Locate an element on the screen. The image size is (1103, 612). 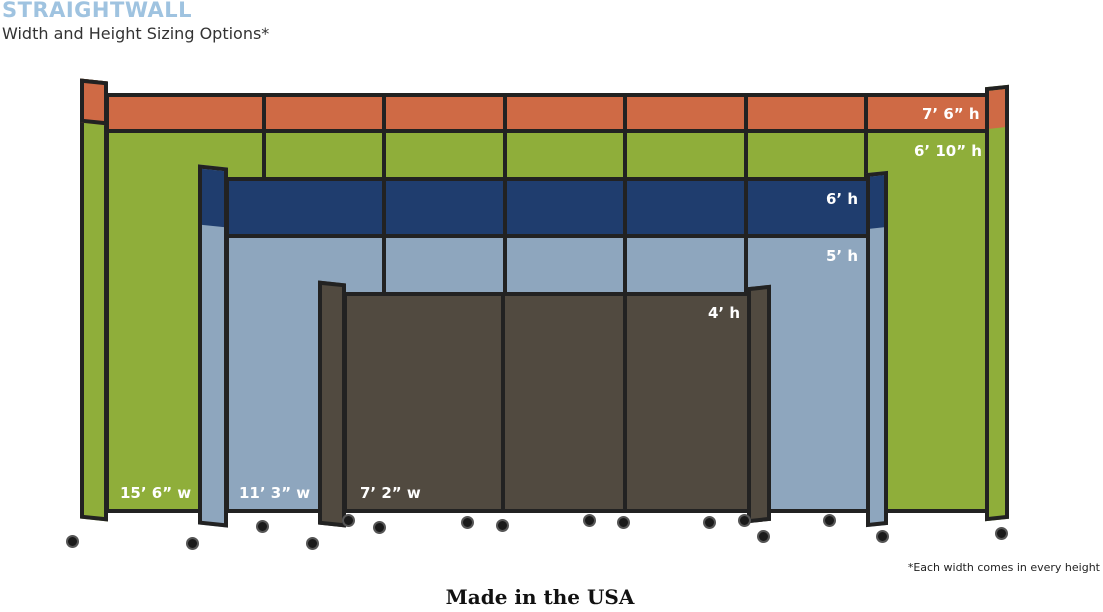
height-label-6ft: 6’ h is located at coordinates (842, 199).